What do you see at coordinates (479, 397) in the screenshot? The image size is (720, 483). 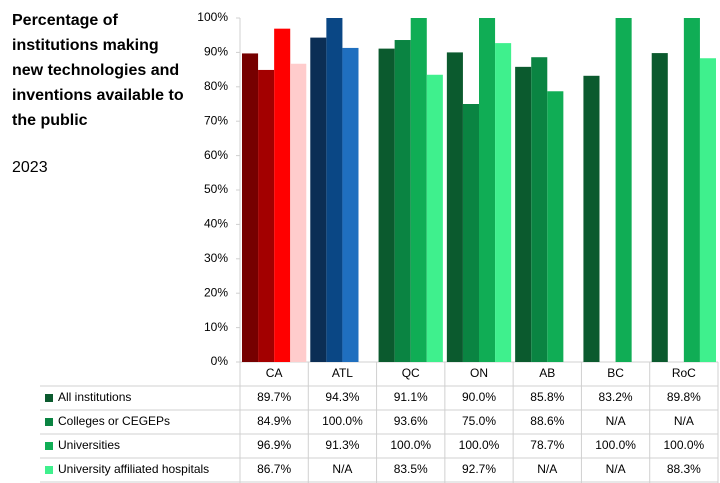 I see `table-cell: 90.0%` at bounding box center [479, 397].